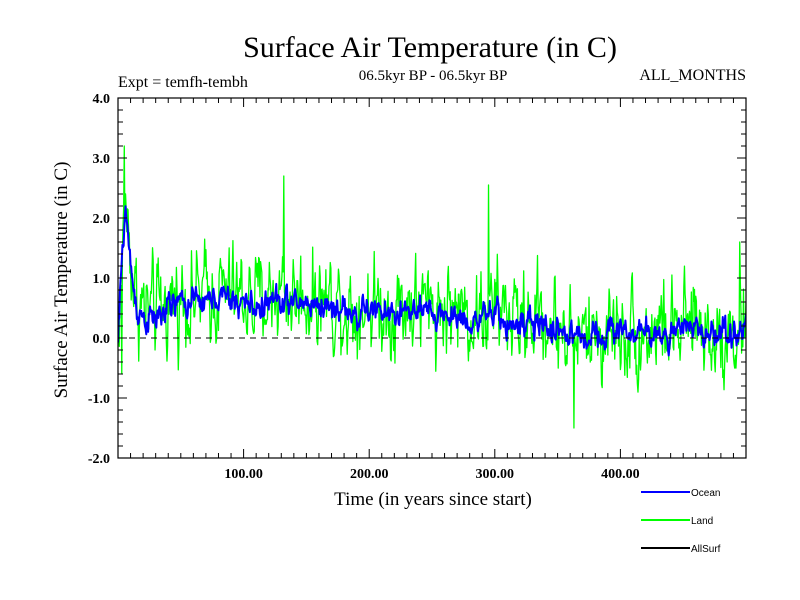  Describe the element at coordinates (369, 474) in the screenshot. I see `x-tick-label: 200.00` at that location.